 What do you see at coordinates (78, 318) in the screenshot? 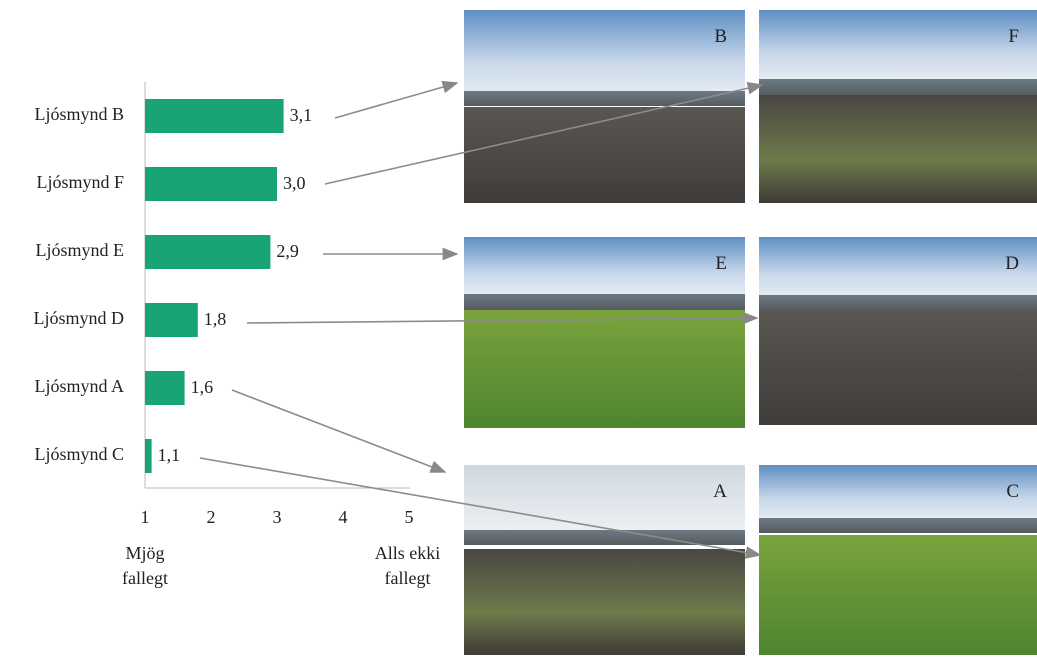
I see `y-tick-label: Ljósmynd D` at bounding box center [78, 318].